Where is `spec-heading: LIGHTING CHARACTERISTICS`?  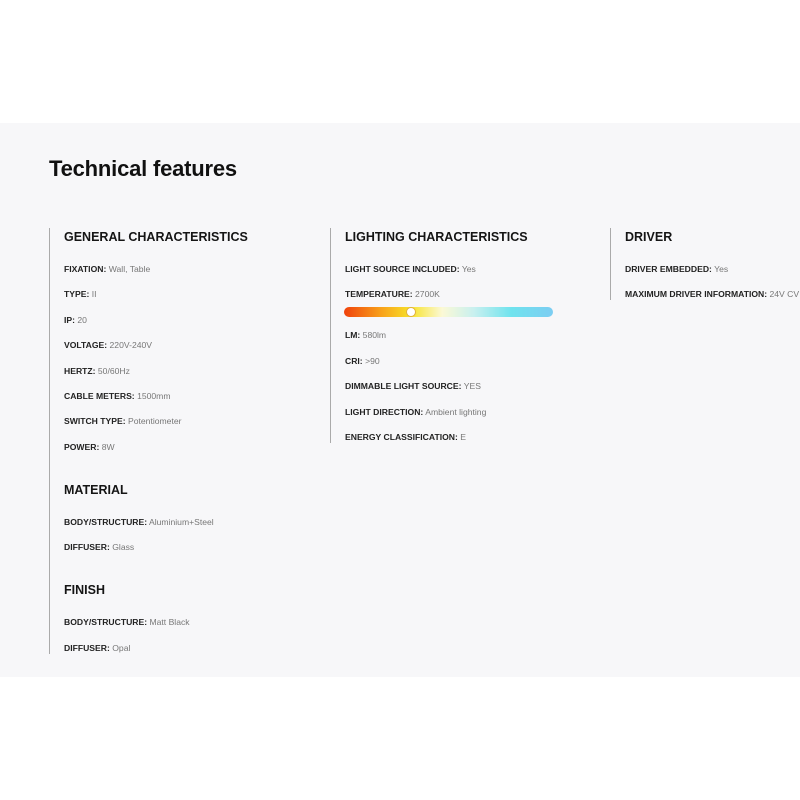 spec-heading: LIGHTING CHARACTERISTICS is located at coordinates (436, 237).